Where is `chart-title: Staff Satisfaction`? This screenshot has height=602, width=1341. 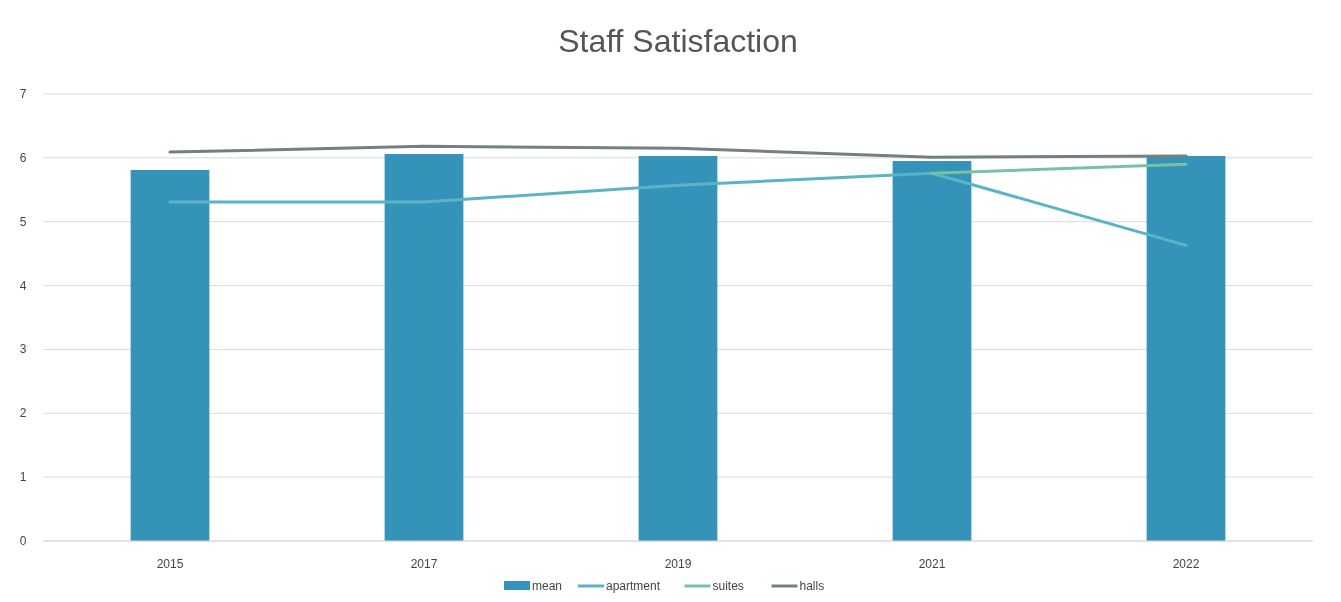
chart-title: Staff Satisfaction is located at coordinates (678, 41).